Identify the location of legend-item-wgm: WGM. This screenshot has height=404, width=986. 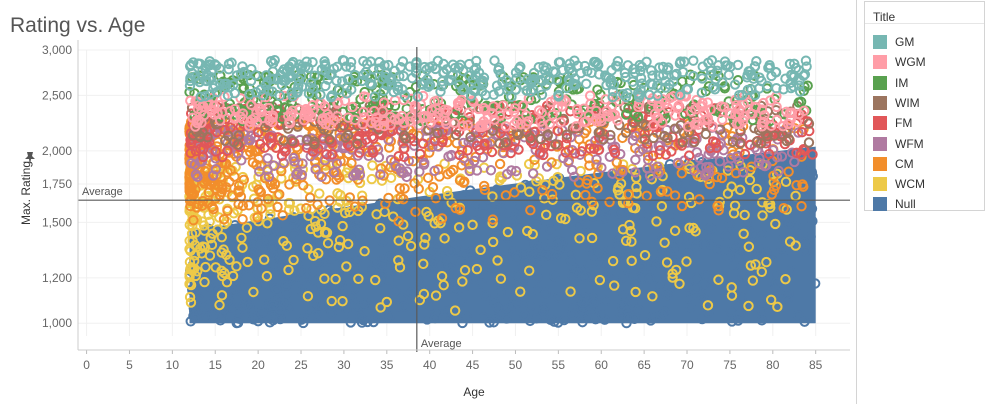
(899, 62).